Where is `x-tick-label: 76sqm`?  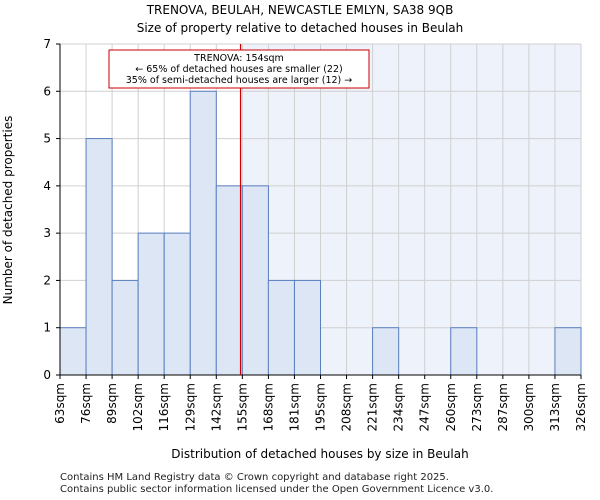
x-tick-label: 76sqm is located at coordinates (86, 403).